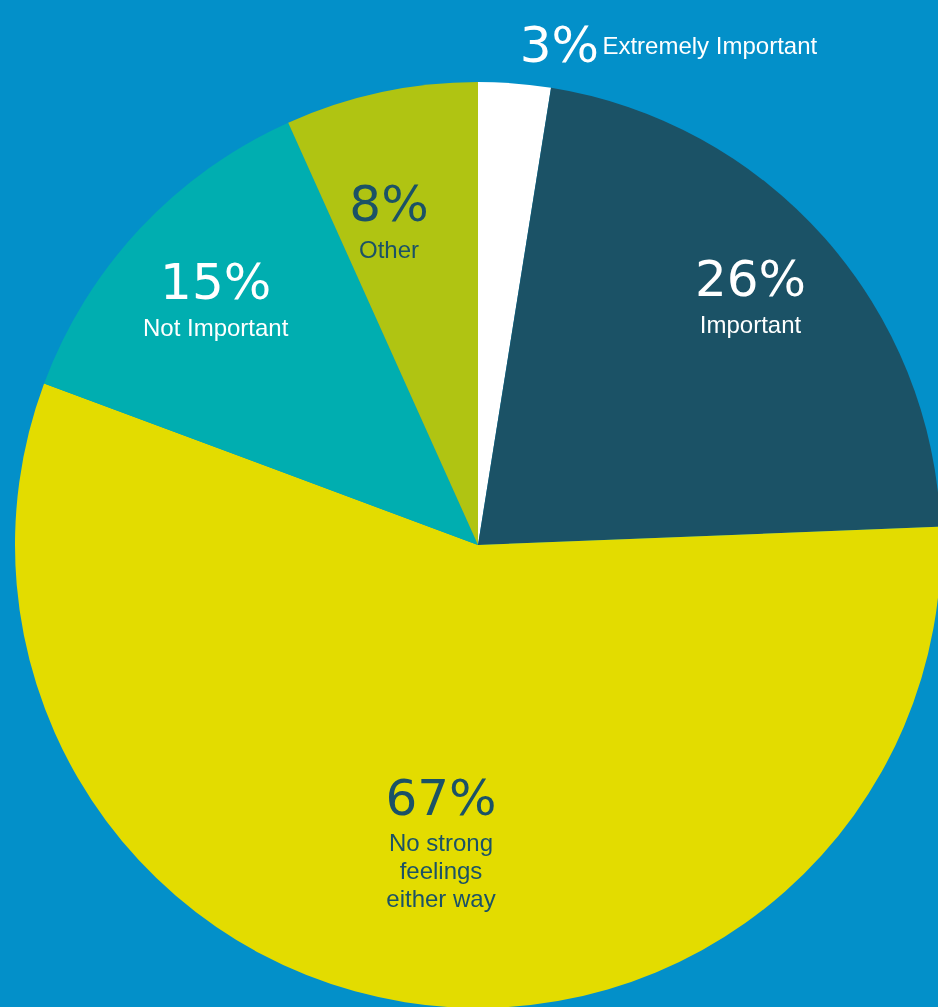  I want to click on slice-label: Important, so click(750, 324).